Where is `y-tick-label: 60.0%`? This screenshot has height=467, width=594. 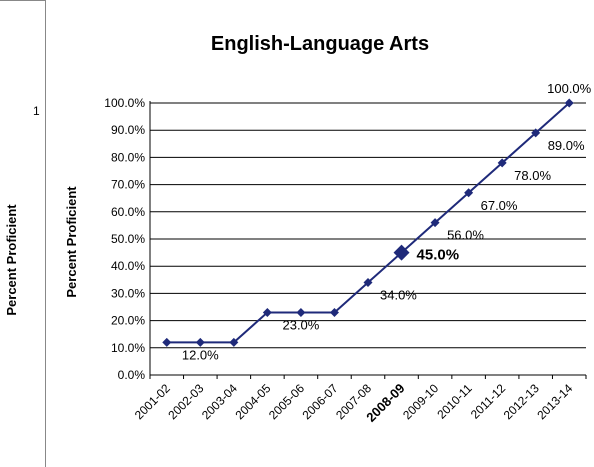
y-tick-label: 60.0% is located at coordinates (128, 212).